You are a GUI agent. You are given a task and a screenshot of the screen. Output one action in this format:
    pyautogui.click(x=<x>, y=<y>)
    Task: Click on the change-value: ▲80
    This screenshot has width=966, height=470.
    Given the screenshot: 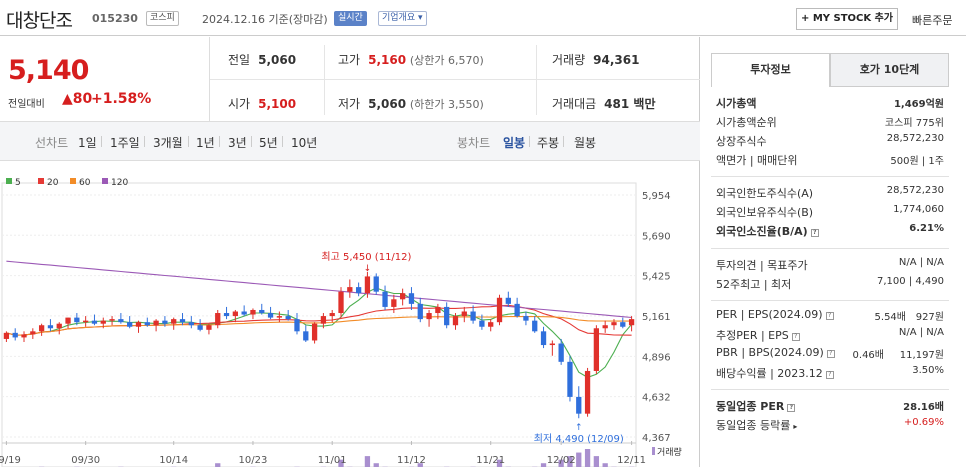 What is the action you would take?
    pyautogui.click(x=77, y=99)
    